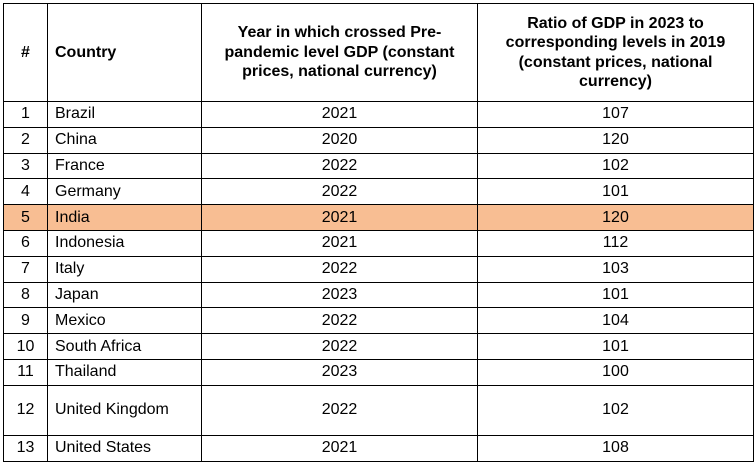  What do you see at coordinates (124, 372) in the screenshot?
I see `row-country: Thailand` at bounding box center [124, 372].